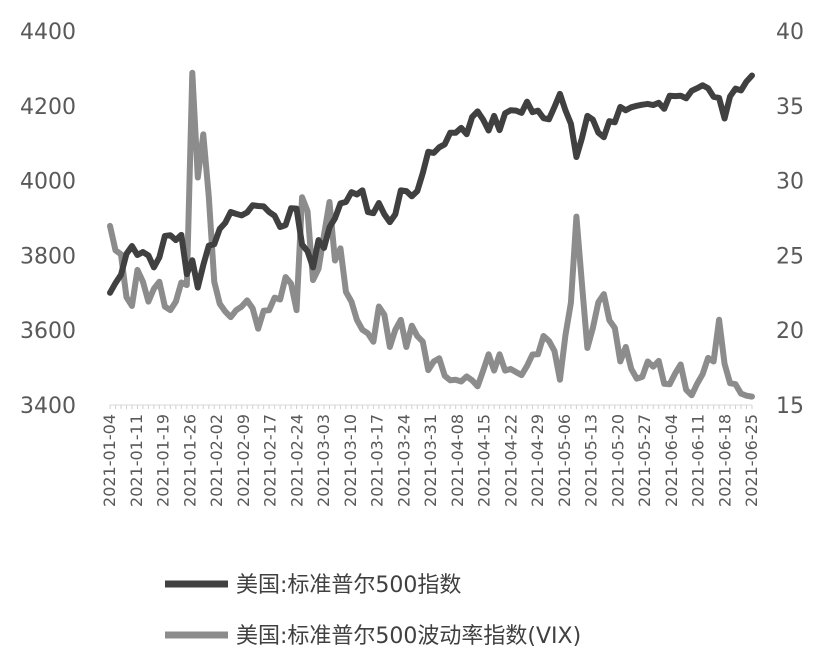  I want to click on x-tick-label: 2021-02-02, so click(216, 460).